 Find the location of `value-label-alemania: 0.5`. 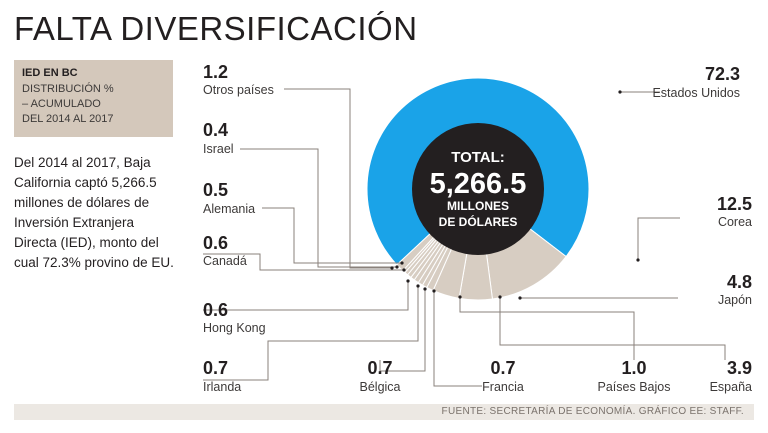

value-label-alemania: 0.5 is located at coordinates (215, 190).